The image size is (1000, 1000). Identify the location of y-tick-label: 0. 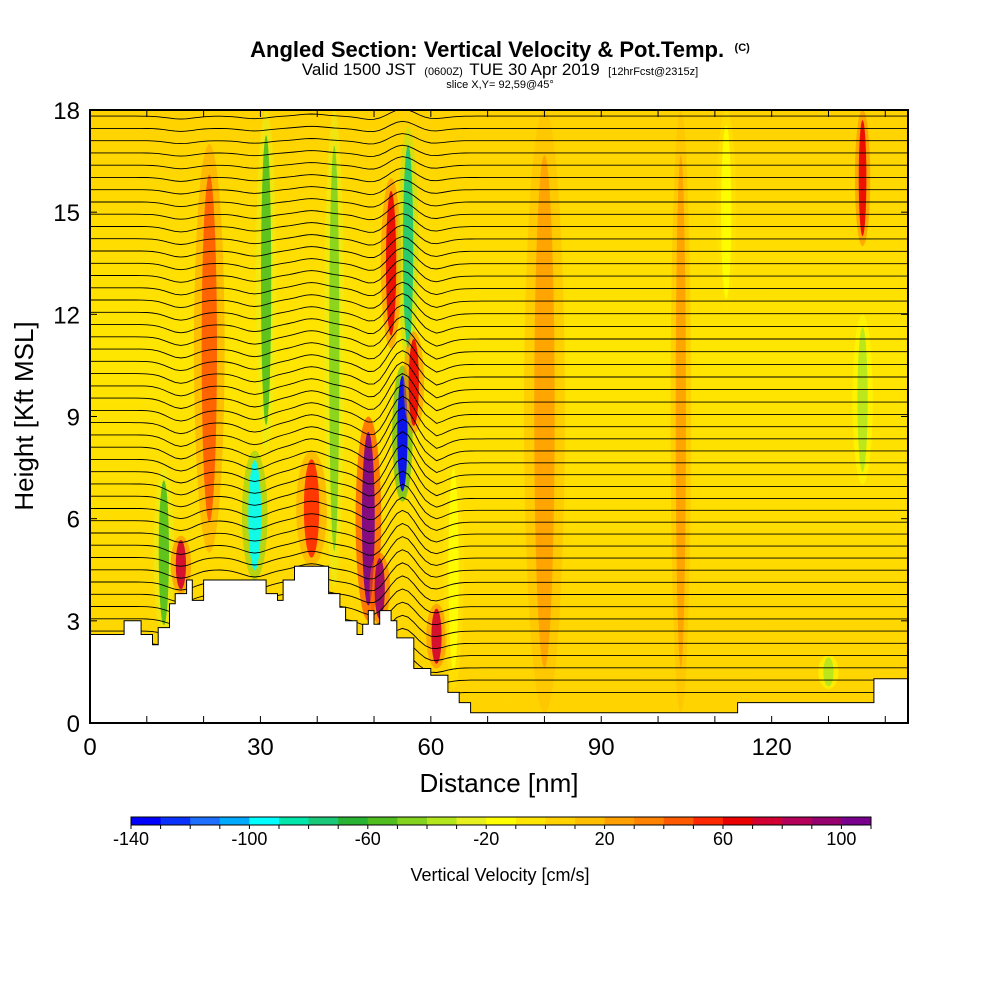
(73, 724).